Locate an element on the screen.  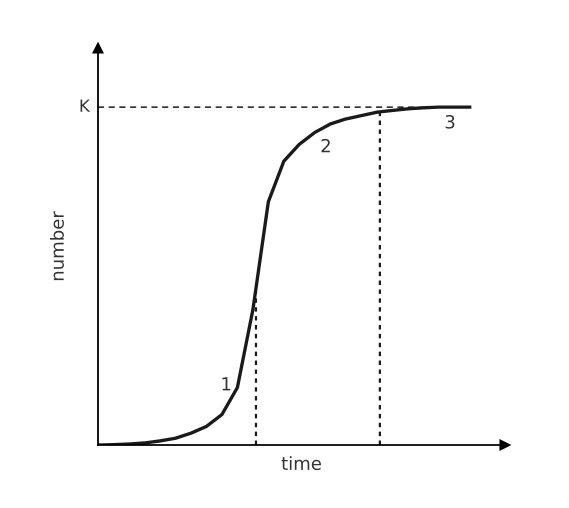
ref-line-label: K is located at coordinates (85, 106).